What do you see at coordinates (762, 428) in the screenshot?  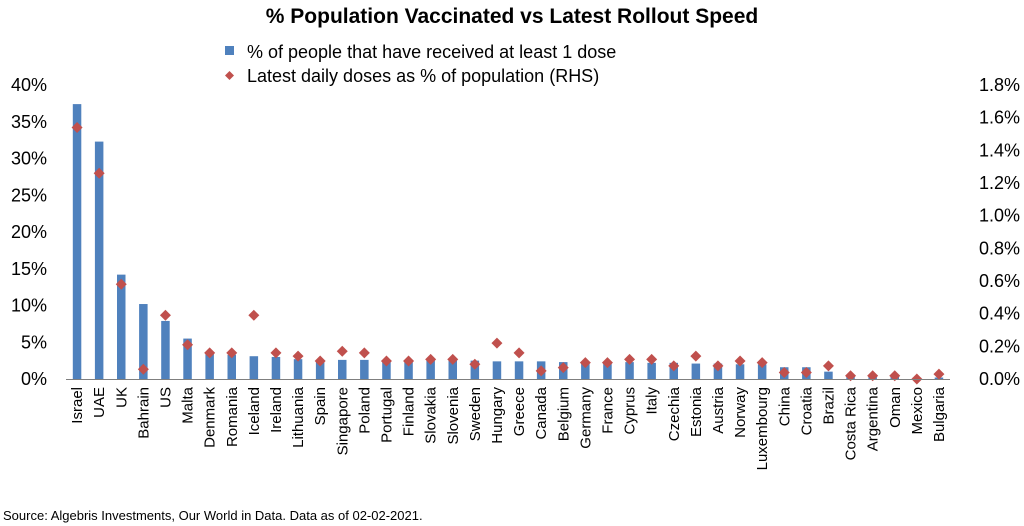 I see `category-label: Luxembourg` at bounding box center [762, 428].